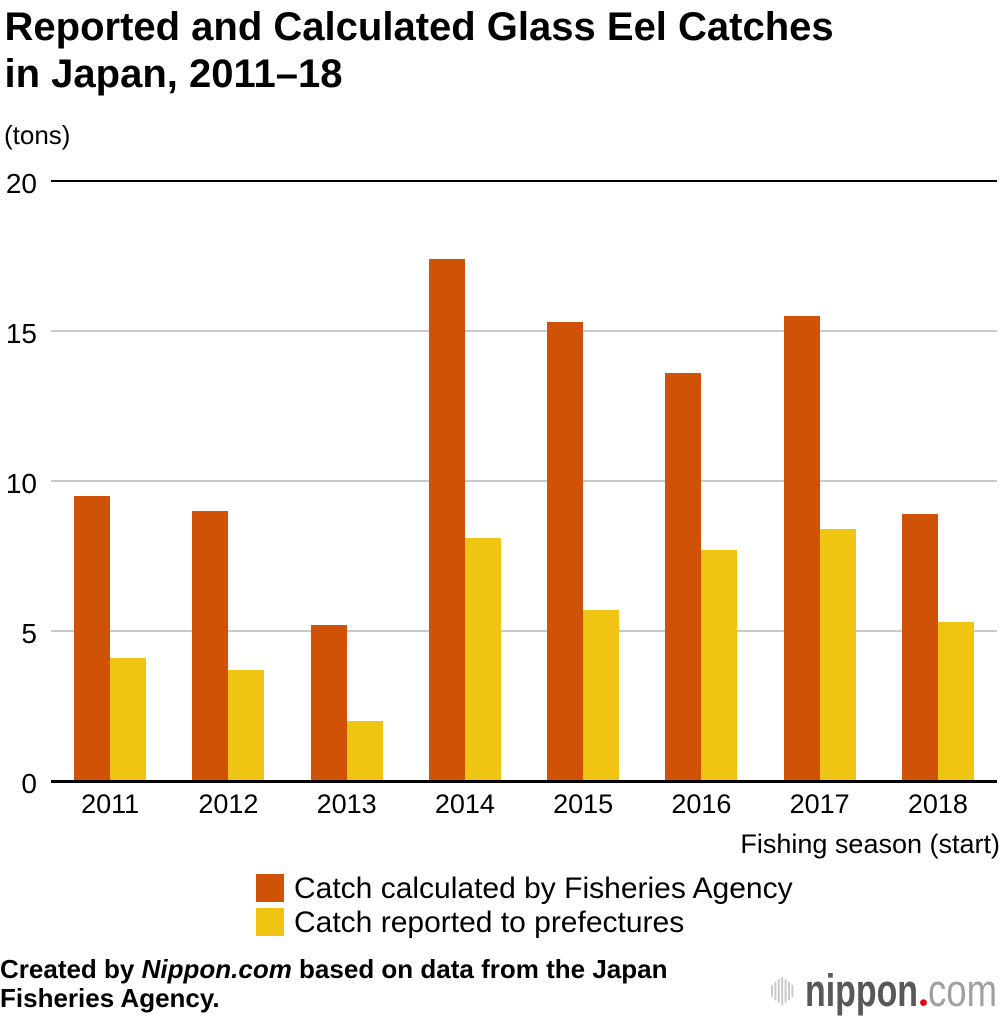  Describe the element at coordinates (837, 655) in the screenshot. I see `bar-reported-2017` at that location.